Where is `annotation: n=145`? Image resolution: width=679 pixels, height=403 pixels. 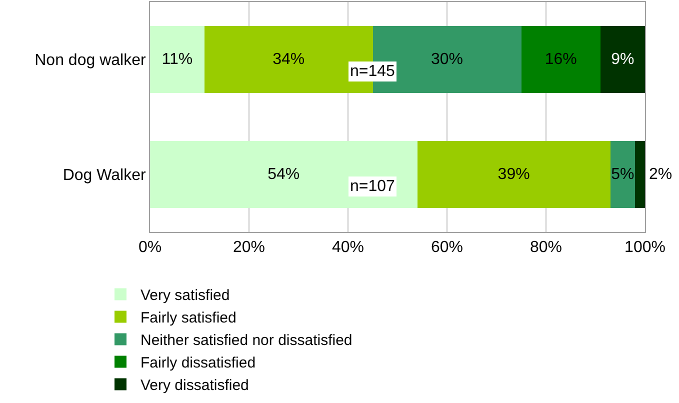 annotation: n=145 is located at coordinates (373, 71).